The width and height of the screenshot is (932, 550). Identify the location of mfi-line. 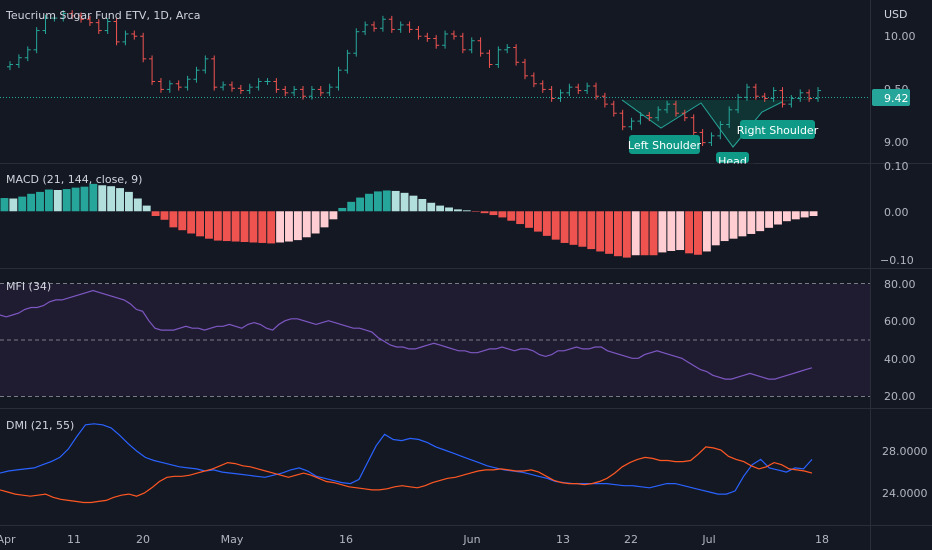
(406, 334).